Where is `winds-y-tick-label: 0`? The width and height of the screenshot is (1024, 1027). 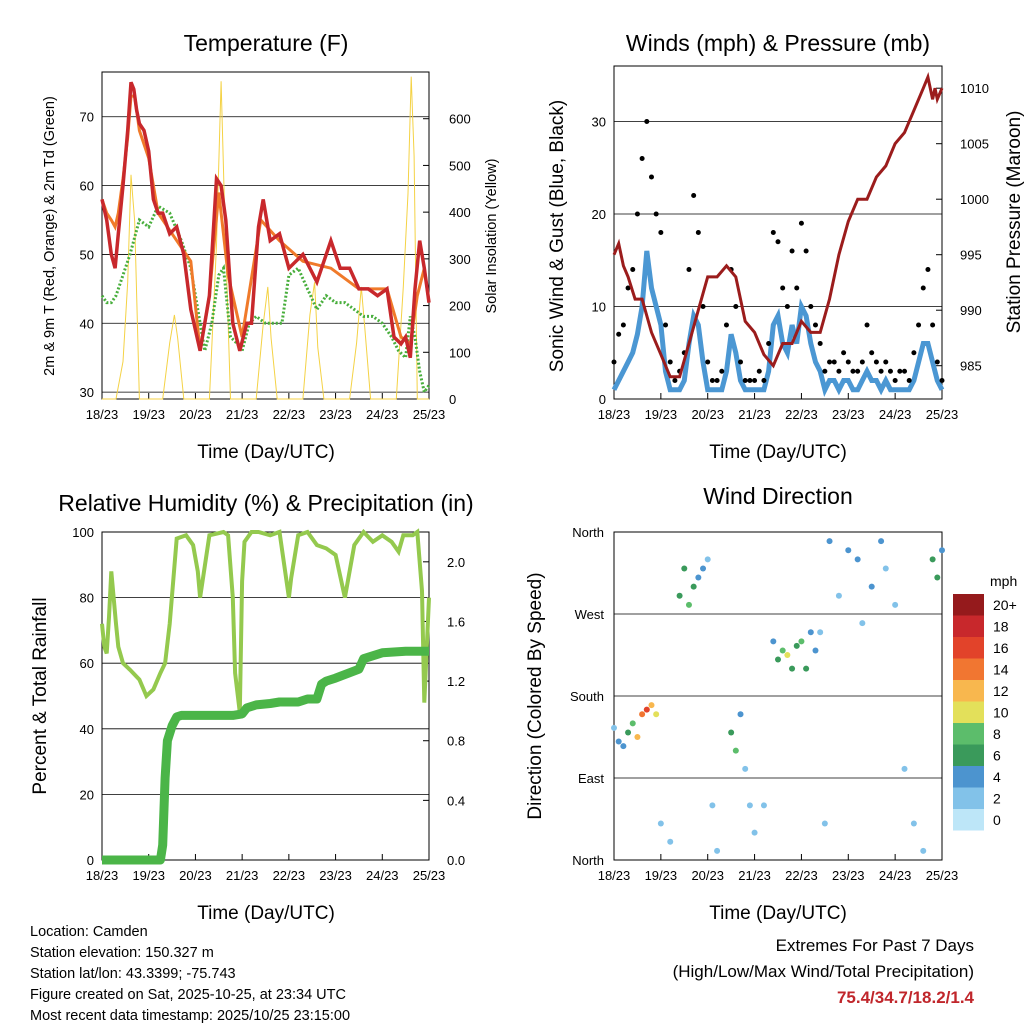 winds-y-tick-label: 0 is located at coordinates (602, 399).